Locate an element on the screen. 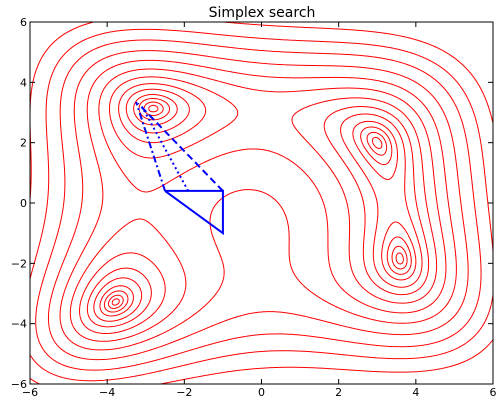 This screenshot has height=402, width=497. y-tick-label: 2 is located at coordinates (23, 143).